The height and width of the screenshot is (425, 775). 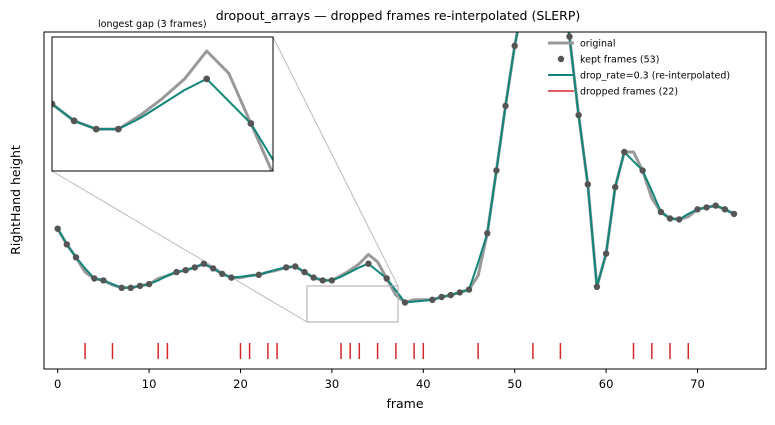 I want to click on legend-swatch, so click(x=561, y=59).